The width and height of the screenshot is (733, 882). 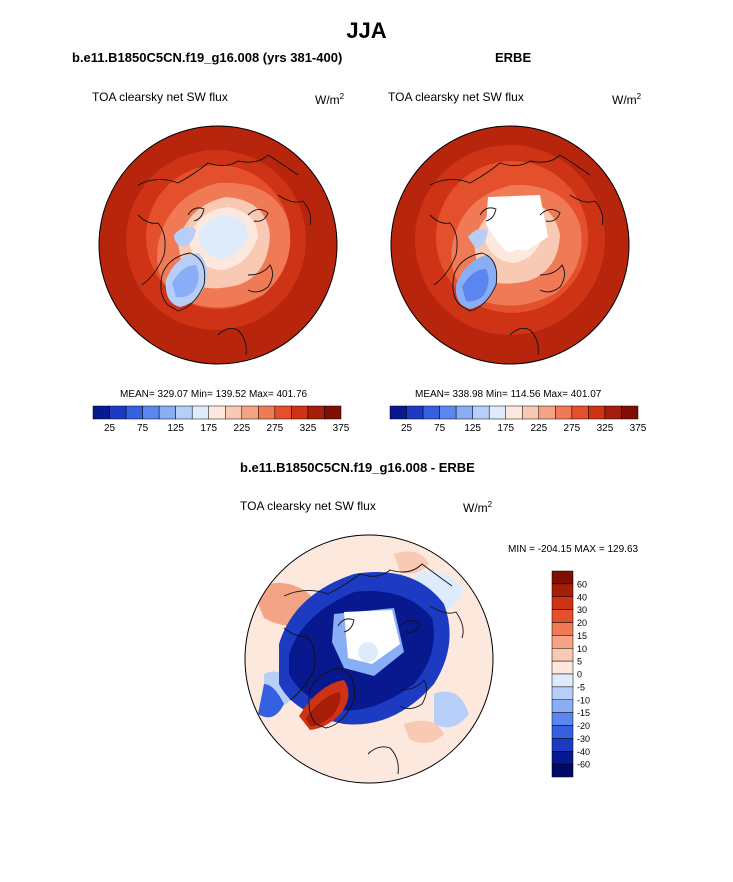 I want to click on colorbar-difference-tick-label: 30, so click(x=582, y=610).